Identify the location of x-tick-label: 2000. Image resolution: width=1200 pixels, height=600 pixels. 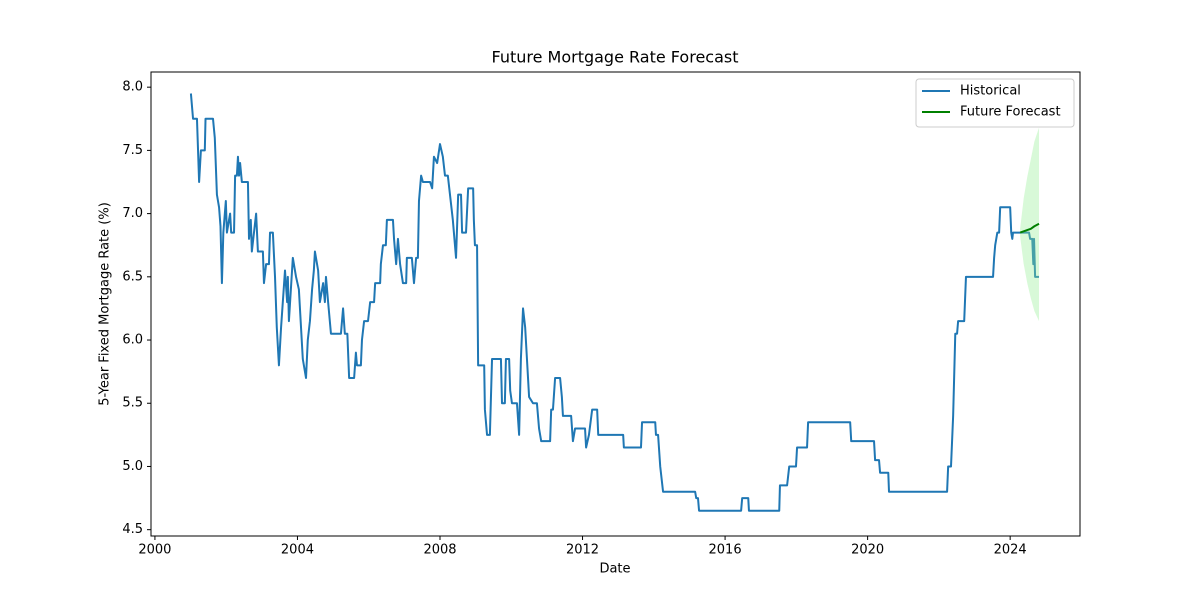
(154, 550).